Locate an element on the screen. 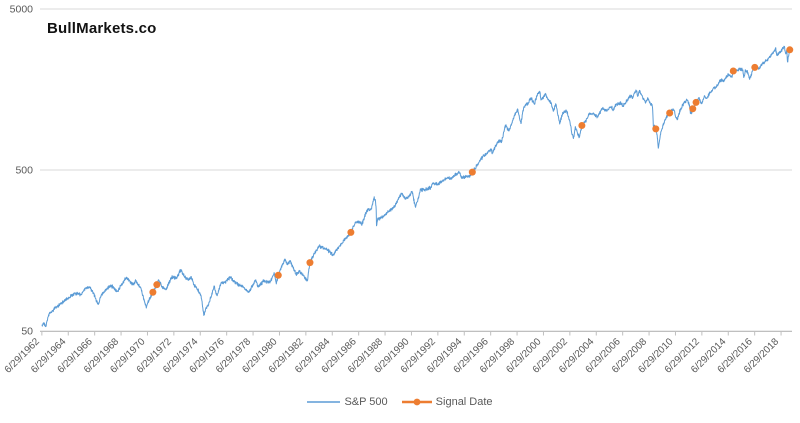 Image resolution: width=800 pixels, height=423 pixels. legend-item-sp500: S&P 500 is located at coordinates (347, 402).